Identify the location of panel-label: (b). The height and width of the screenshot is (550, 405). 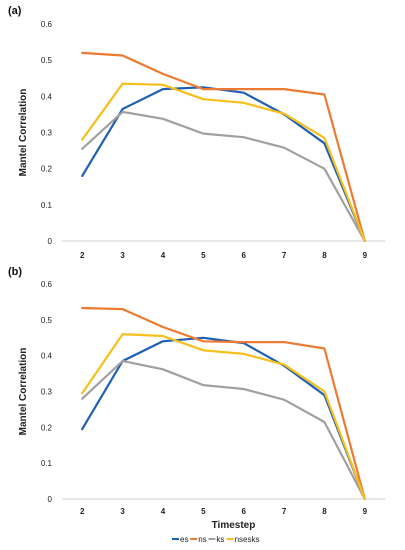
(15, 272).